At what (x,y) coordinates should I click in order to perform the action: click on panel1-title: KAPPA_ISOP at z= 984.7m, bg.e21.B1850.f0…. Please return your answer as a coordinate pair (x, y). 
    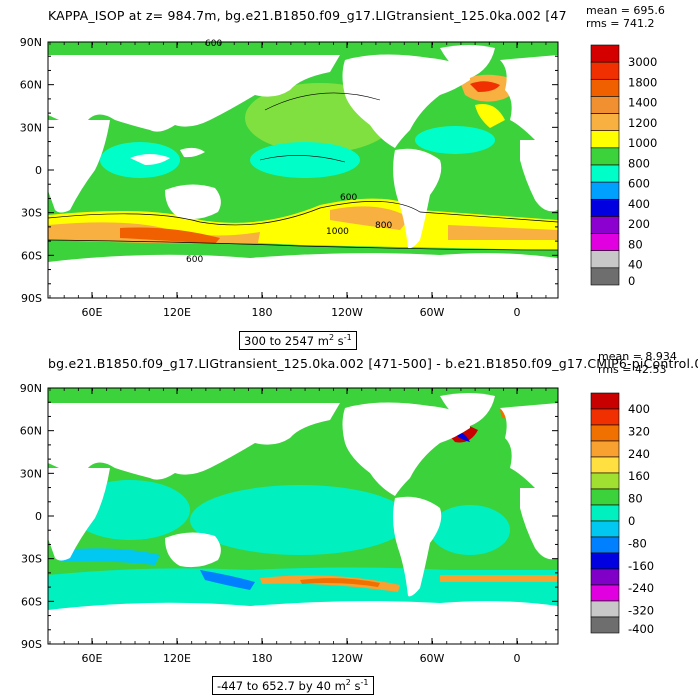
    Looking at the image, I should click on (308, 15).